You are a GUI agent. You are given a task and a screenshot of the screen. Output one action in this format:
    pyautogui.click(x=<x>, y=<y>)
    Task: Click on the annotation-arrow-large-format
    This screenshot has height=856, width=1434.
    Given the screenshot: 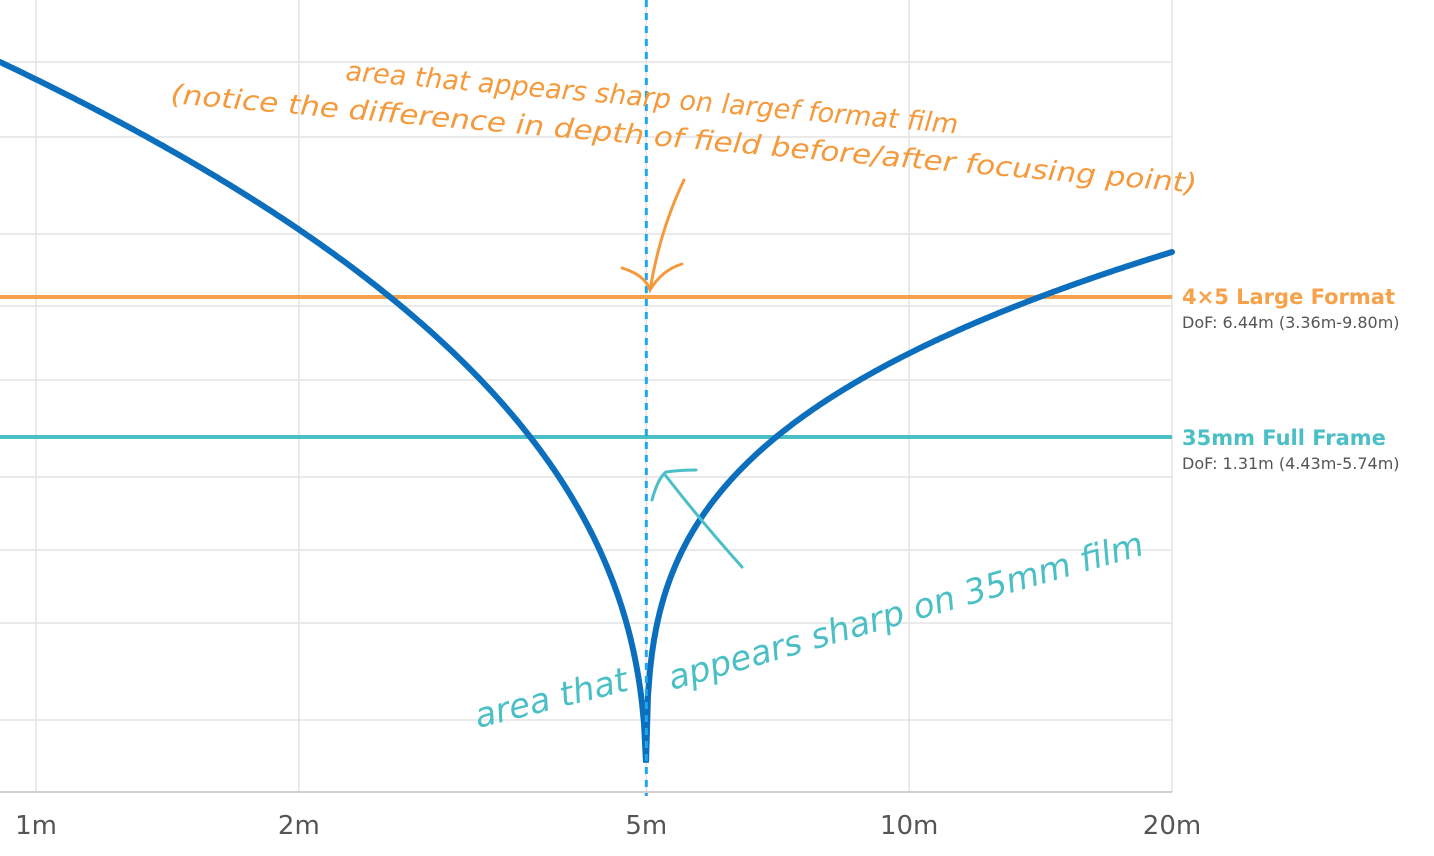 What is the action you would take?
    pyautogui.click(x=653, y=236)
    